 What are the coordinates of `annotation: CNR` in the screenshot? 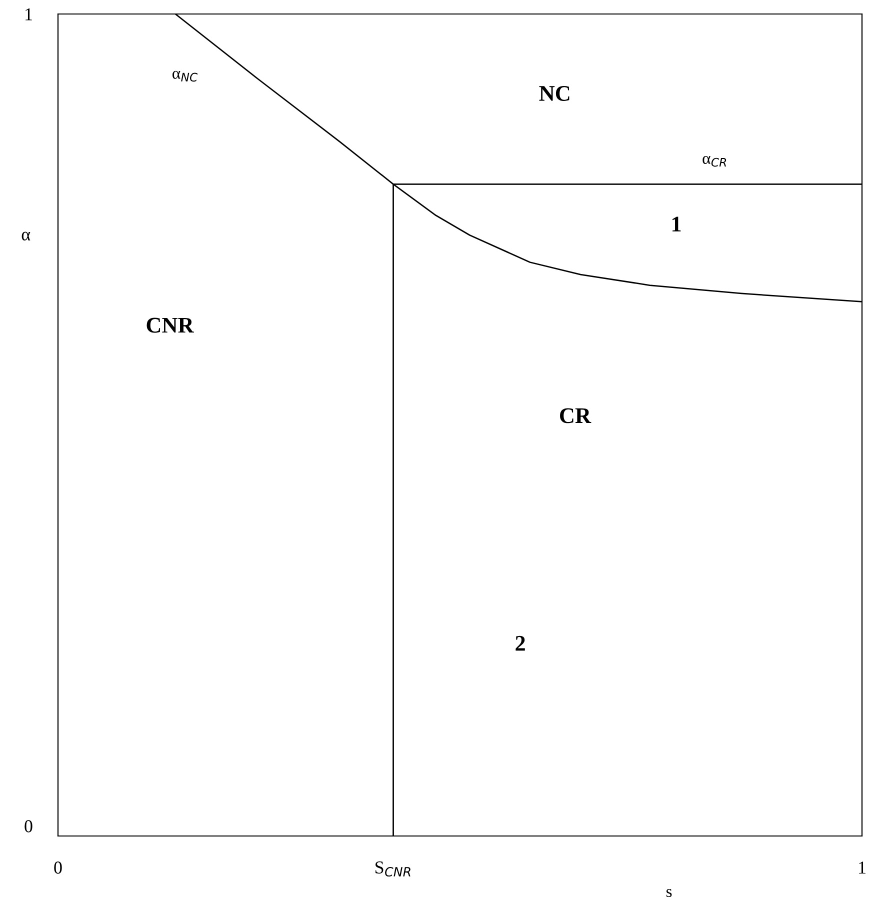 It's located at (170, 325).